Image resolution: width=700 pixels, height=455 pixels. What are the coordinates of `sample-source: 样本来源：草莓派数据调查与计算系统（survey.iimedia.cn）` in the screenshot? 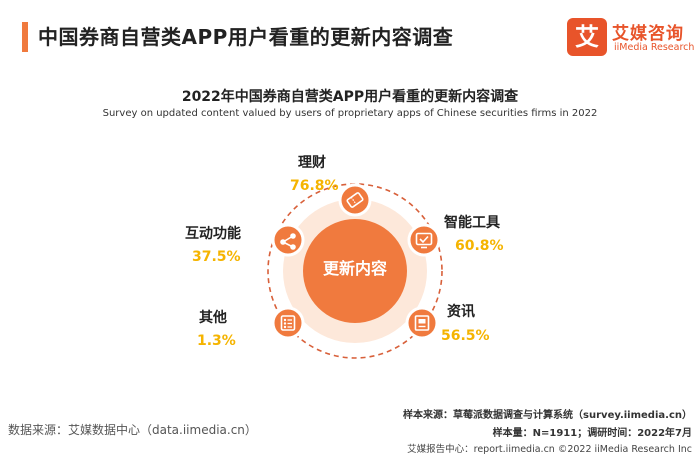 It's located at (547, 415).